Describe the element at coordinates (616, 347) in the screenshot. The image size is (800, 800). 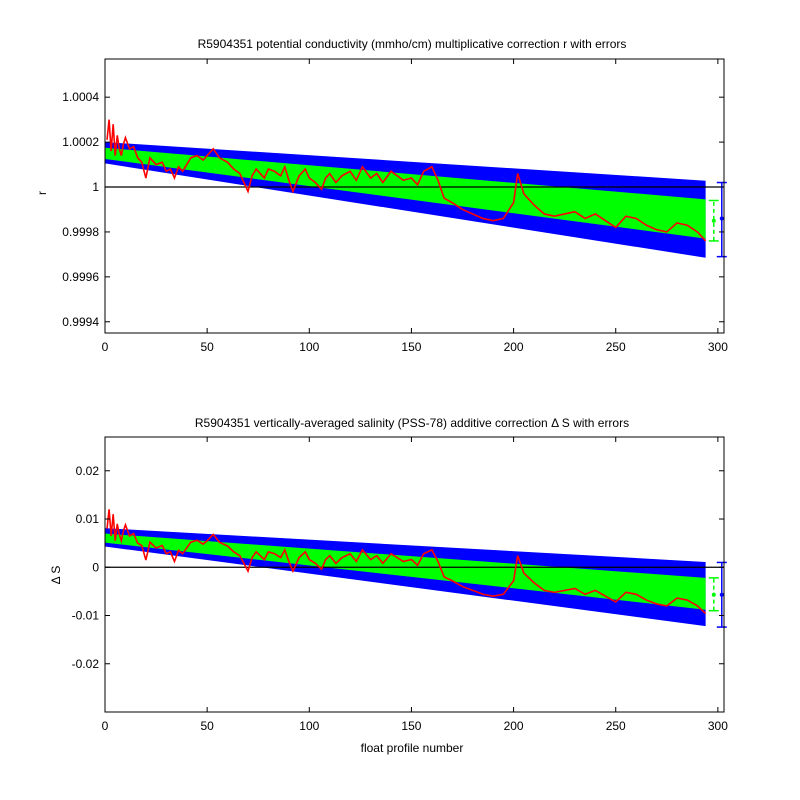
I see `conductivity-x-tick-label: 250` at that location.